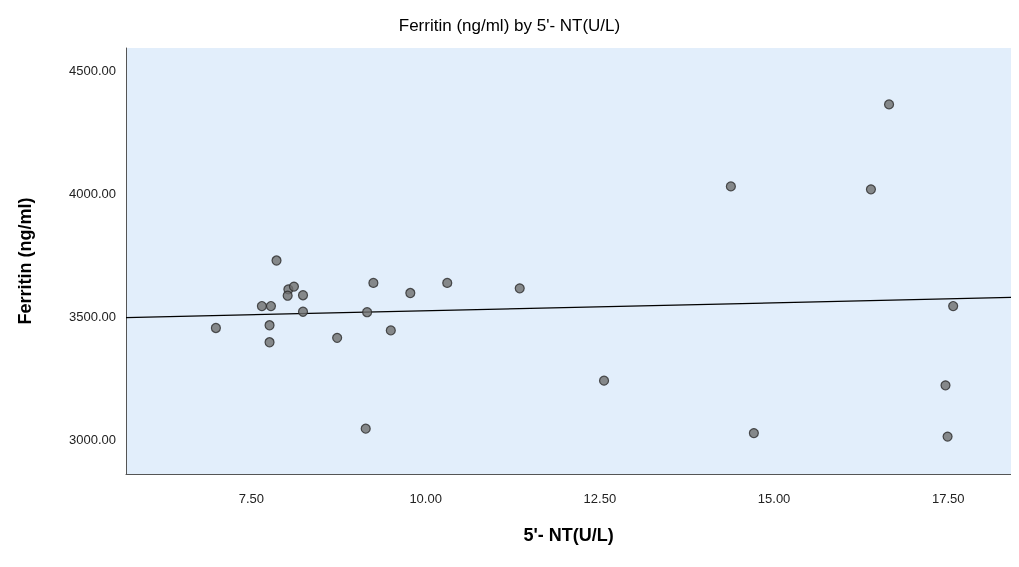  Describe the element at coordinates (92, 440) in the screenshot. I see `y-tick-label: 3000.00` at that location.